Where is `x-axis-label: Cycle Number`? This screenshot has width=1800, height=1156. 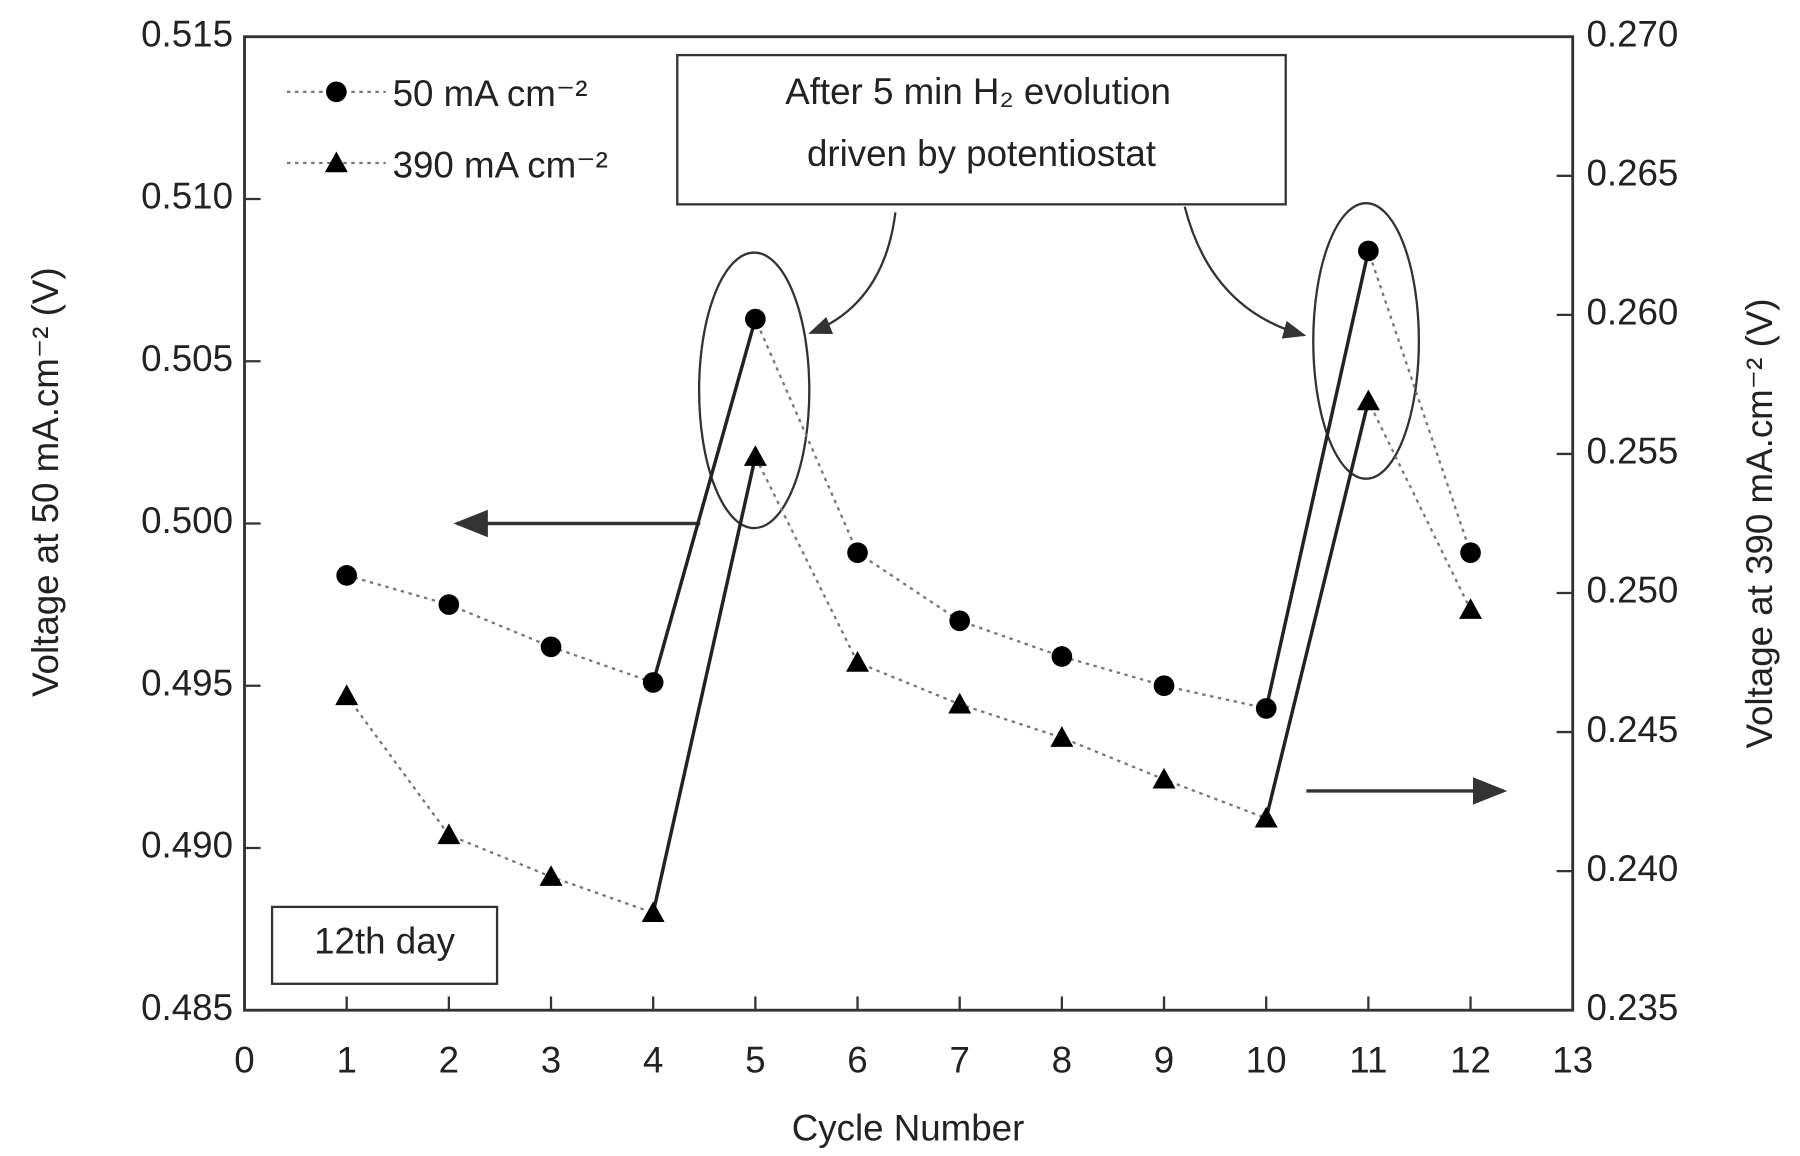 x-axis-label: Cycle Number is located at coordinates (908, 1127).